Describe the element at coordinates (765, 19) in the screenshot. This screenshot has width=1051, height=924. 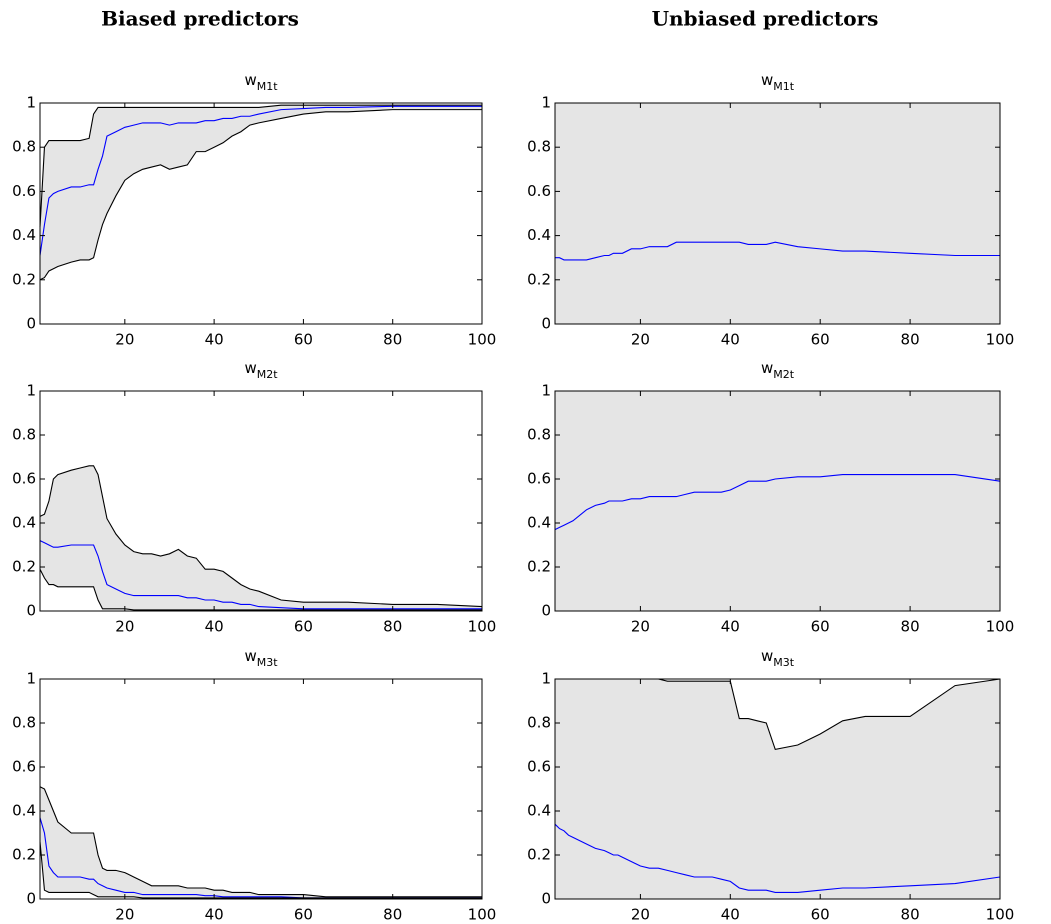
I see `column-heading: Unbiased predictors` at that location.